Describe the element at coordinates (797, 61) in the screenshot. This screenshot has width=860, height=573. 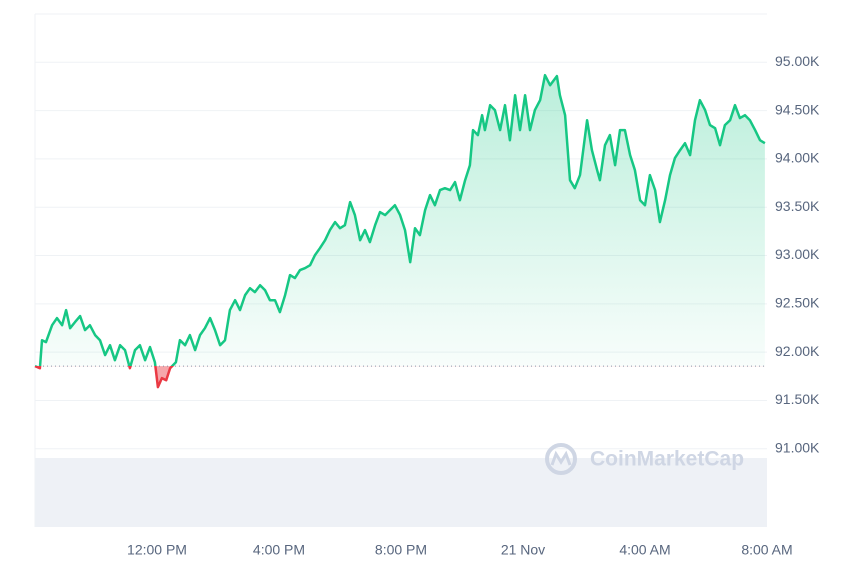
I see `y-tick-label: 95.00K` at that location.